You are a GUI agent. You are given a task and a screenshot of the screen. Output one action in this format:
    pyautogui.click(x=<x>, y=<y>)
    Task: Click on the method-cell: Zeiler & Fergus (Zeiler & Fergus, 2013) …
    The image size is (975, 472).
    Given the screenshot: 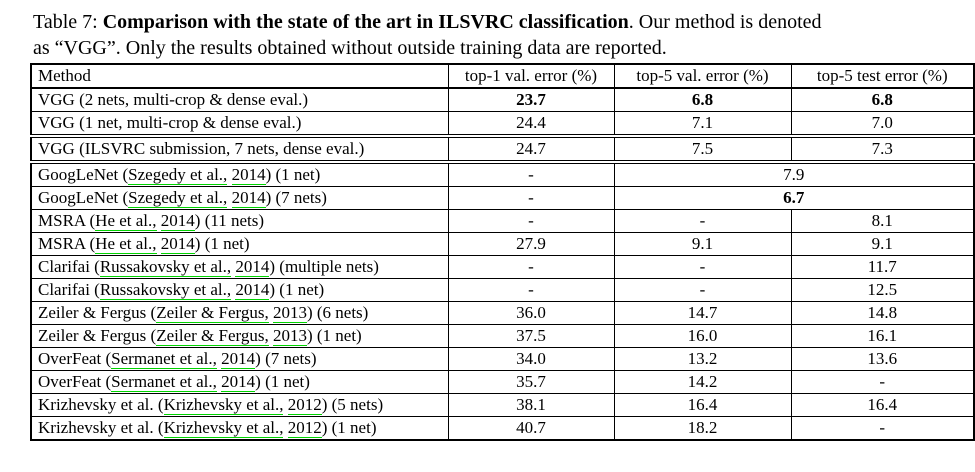 What is the action you would take?
    pyautogui.click(x=239, y=313)
    